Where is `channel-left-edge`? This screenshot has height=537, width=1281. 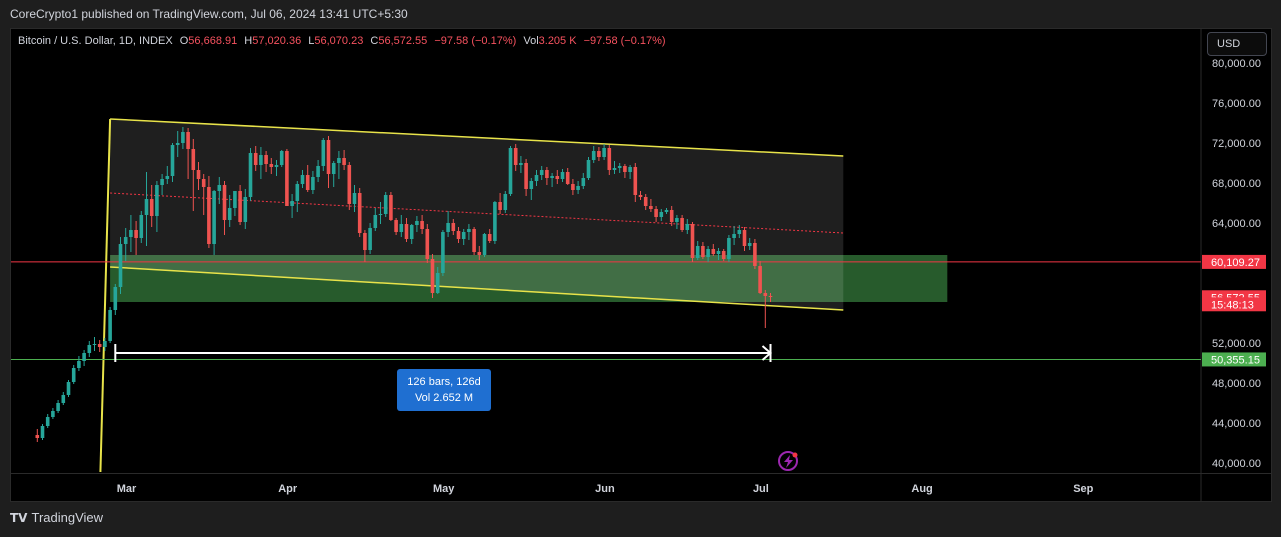 channel-left-edge is located at coordinates (105, 308).